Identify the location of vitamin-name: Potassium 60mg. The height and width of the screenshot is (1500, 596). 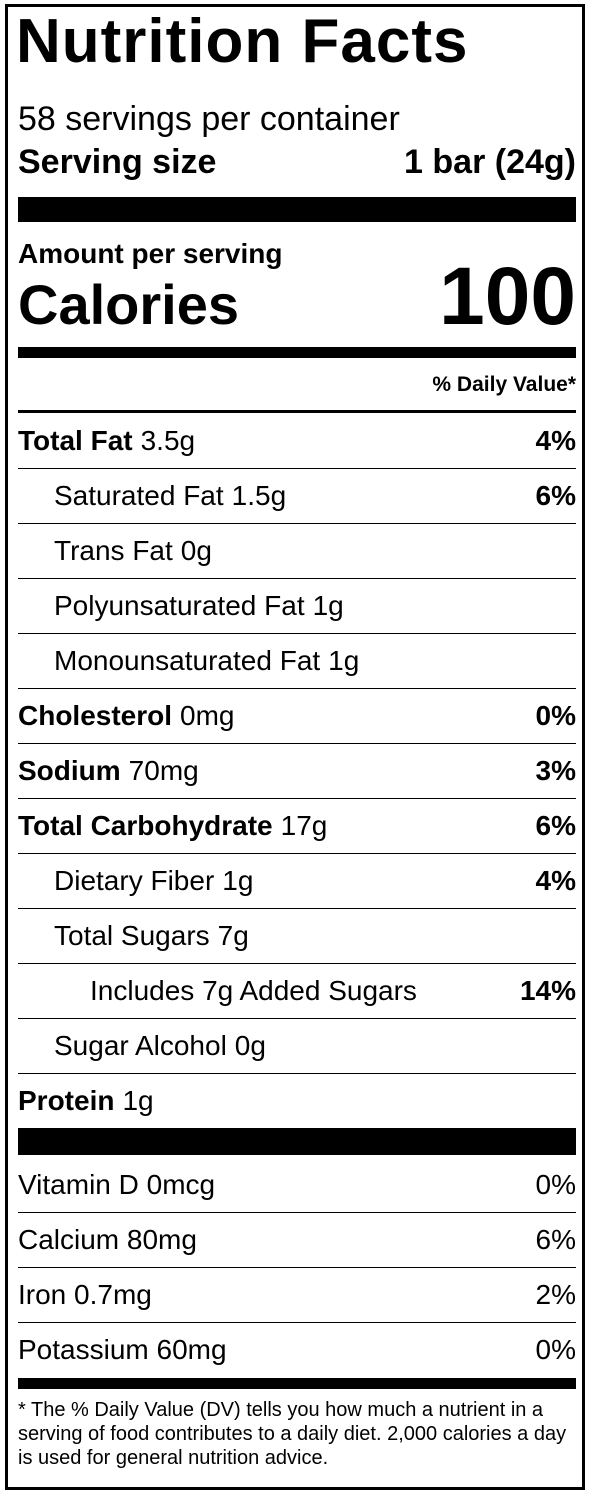
(122, 1349).